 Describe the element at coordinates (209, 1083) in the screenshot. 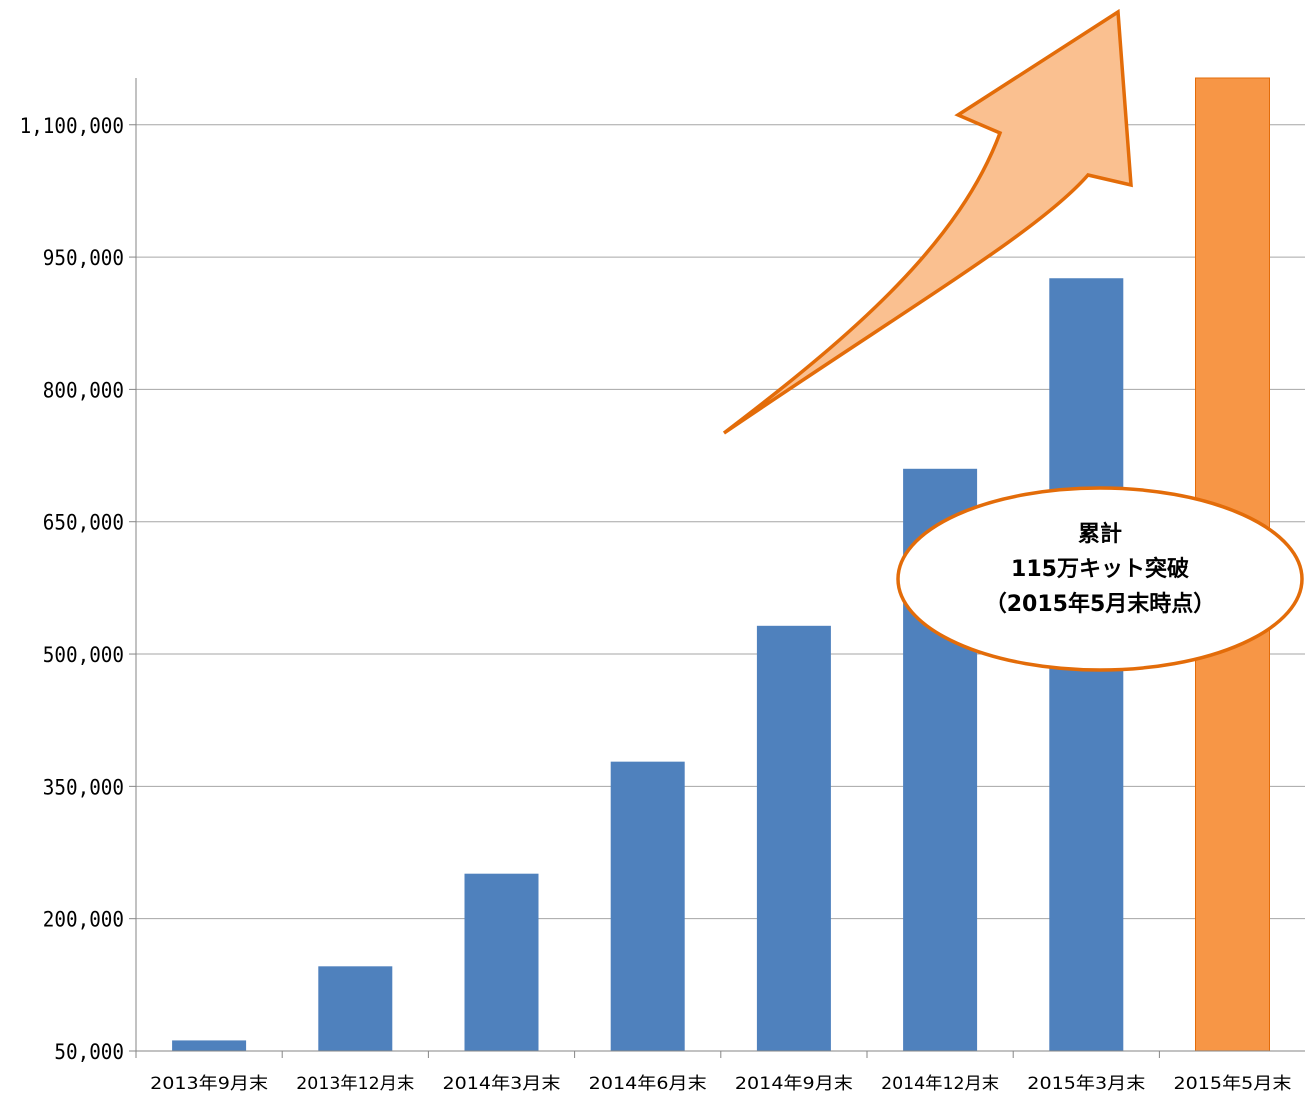

I see `x-tick-label: 2013年9月末` at that location.